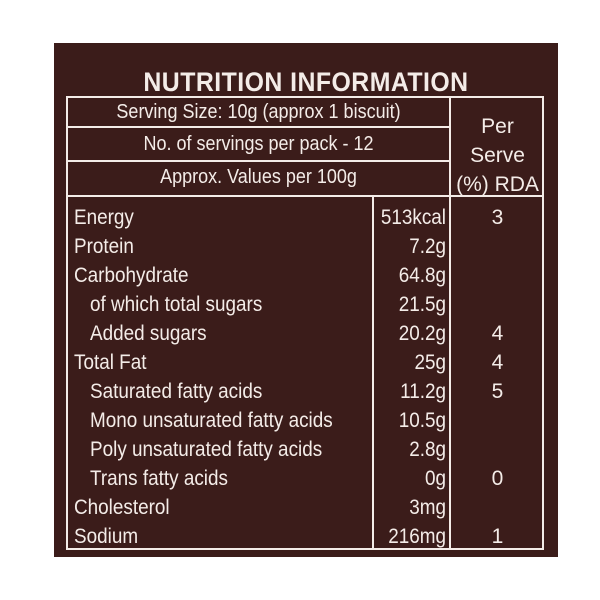  I want to click on nutrient-name: Added sugars, so click(148, 333).